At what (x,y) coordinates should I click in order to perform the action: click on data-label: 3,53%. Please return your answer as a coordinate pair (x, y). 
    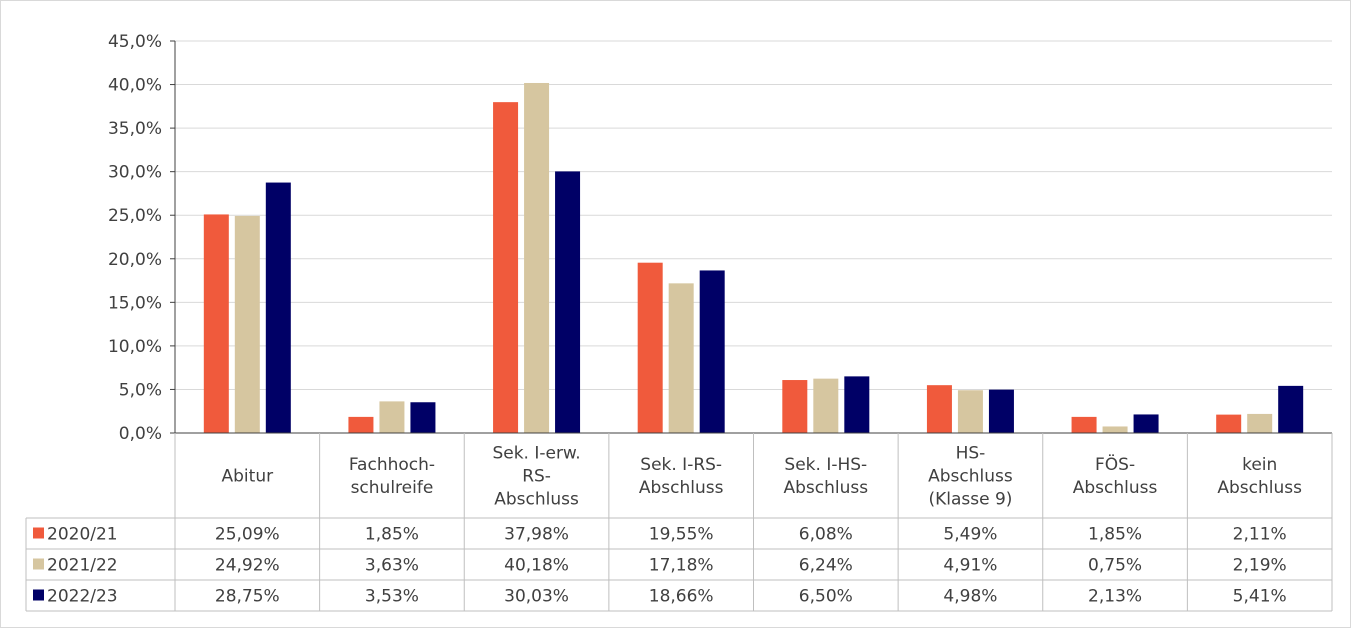
    Looking at the image, I should click on (392, 597).